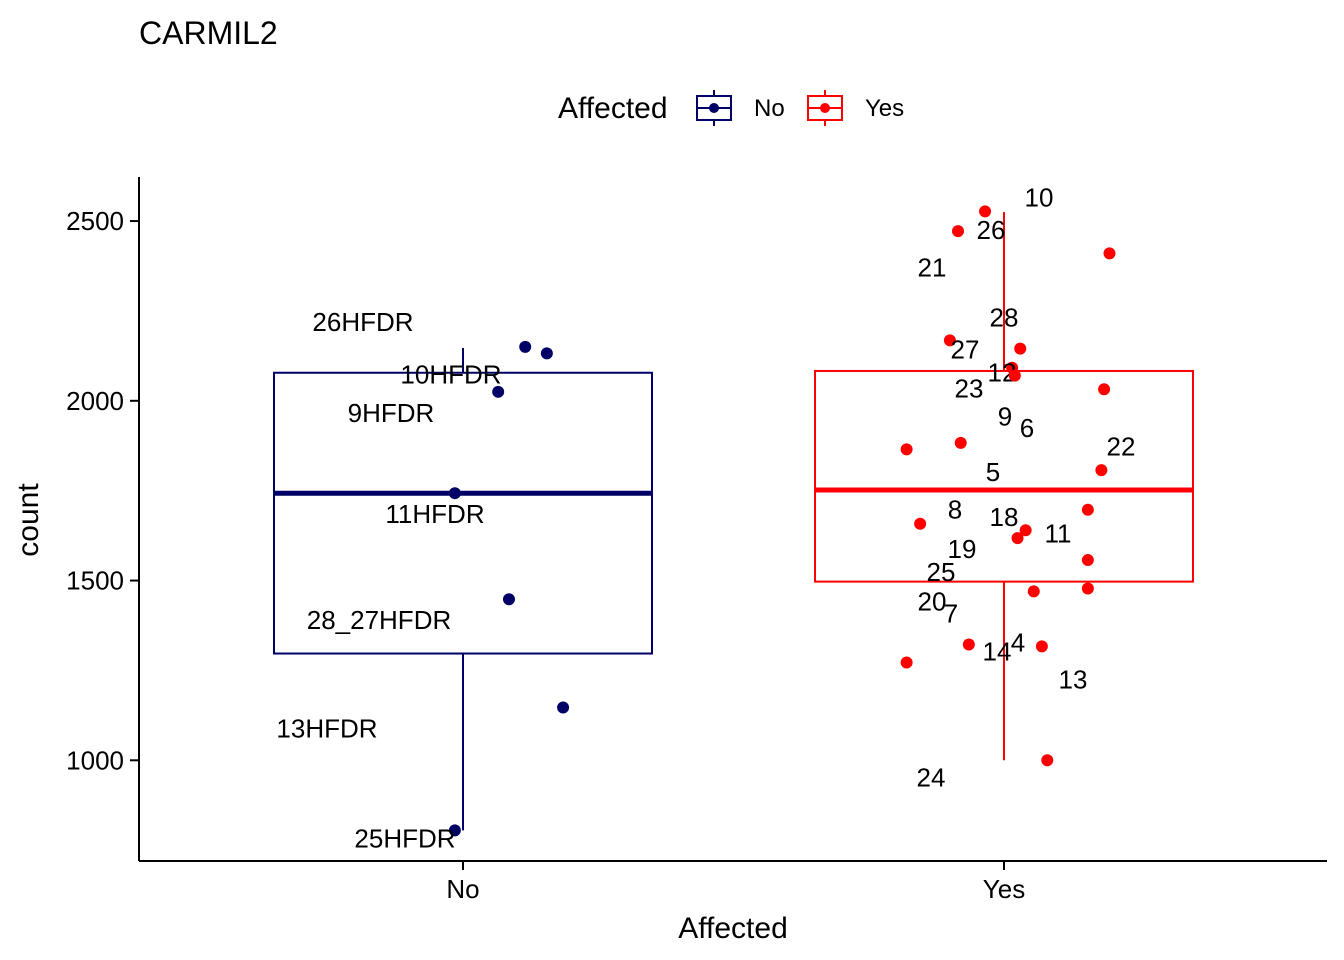  I want to click on point-label: 24, so click(931, 777).